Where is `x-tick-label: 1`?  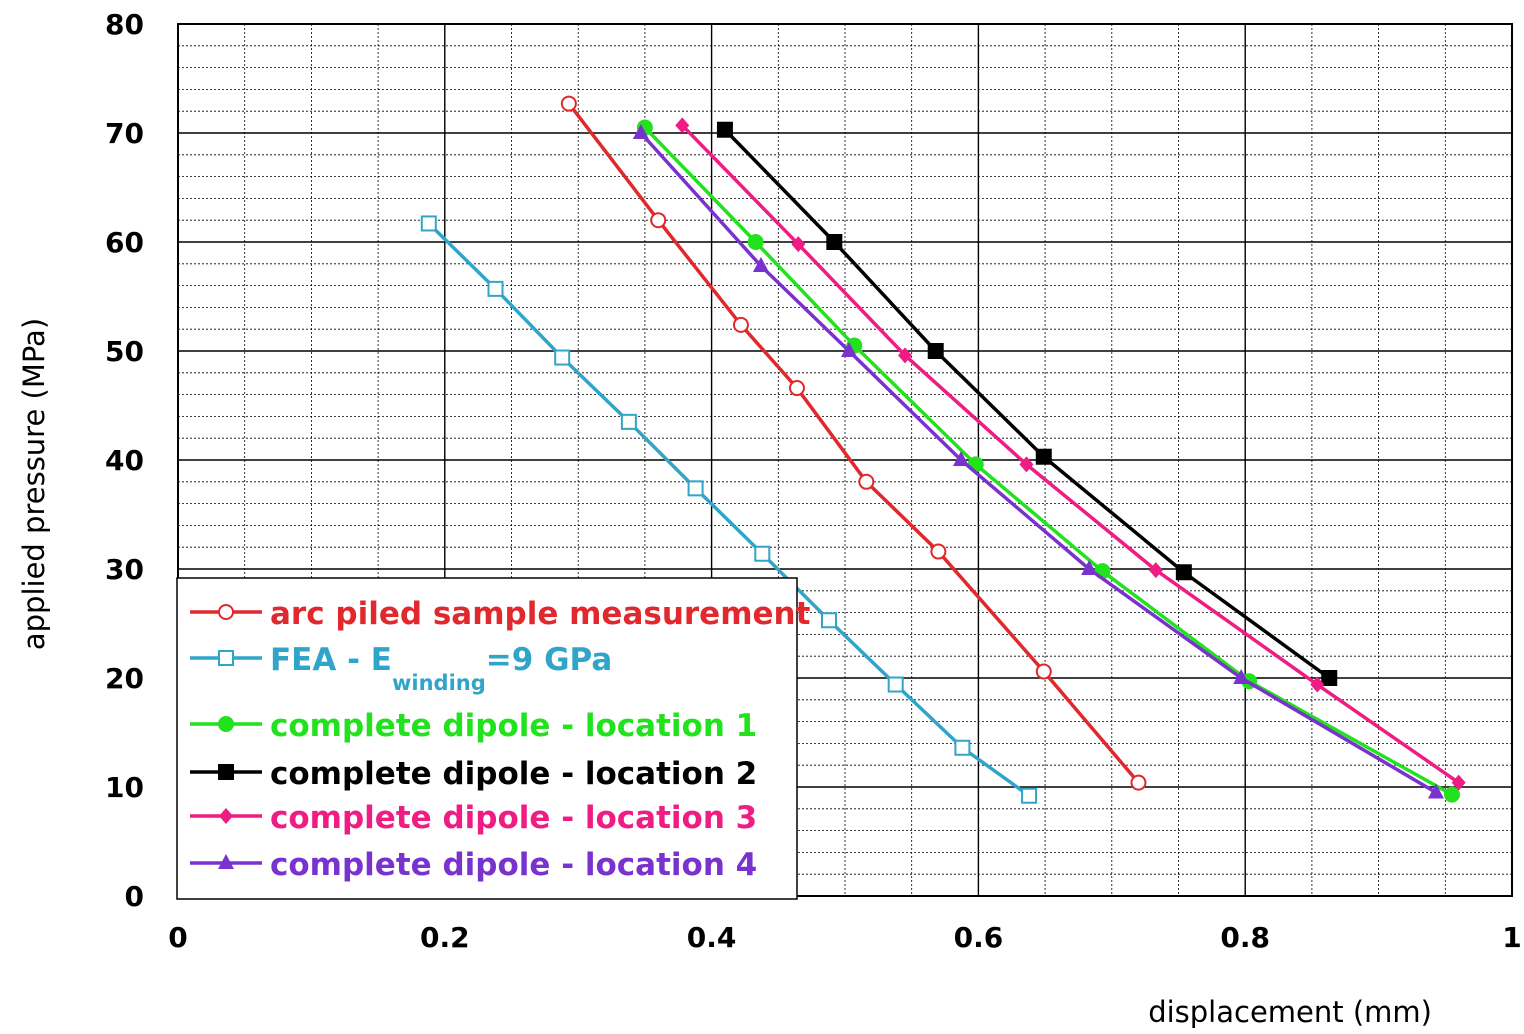 x-tick-label: 1 is located at coordinates (1511, 937).